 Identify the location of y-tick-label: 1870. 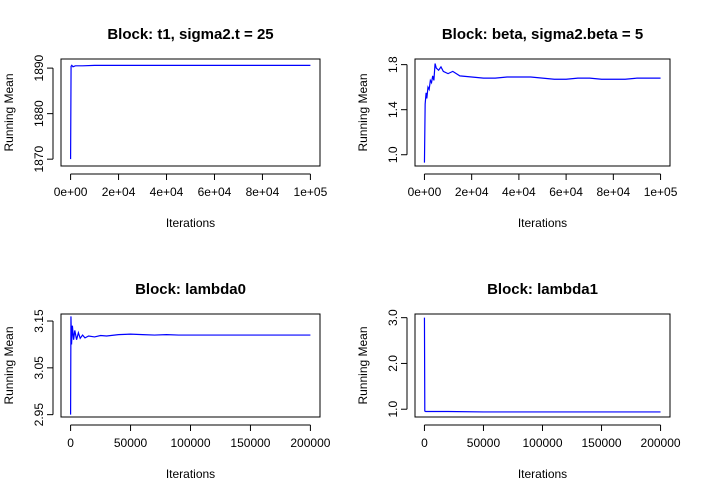
(39, 159).